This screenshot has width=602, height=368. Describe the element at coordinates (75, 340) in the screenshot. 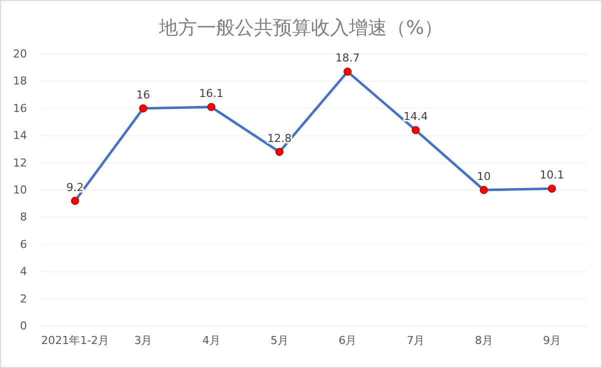

I see `x-tick-label: 2021年1-2月` at that location.